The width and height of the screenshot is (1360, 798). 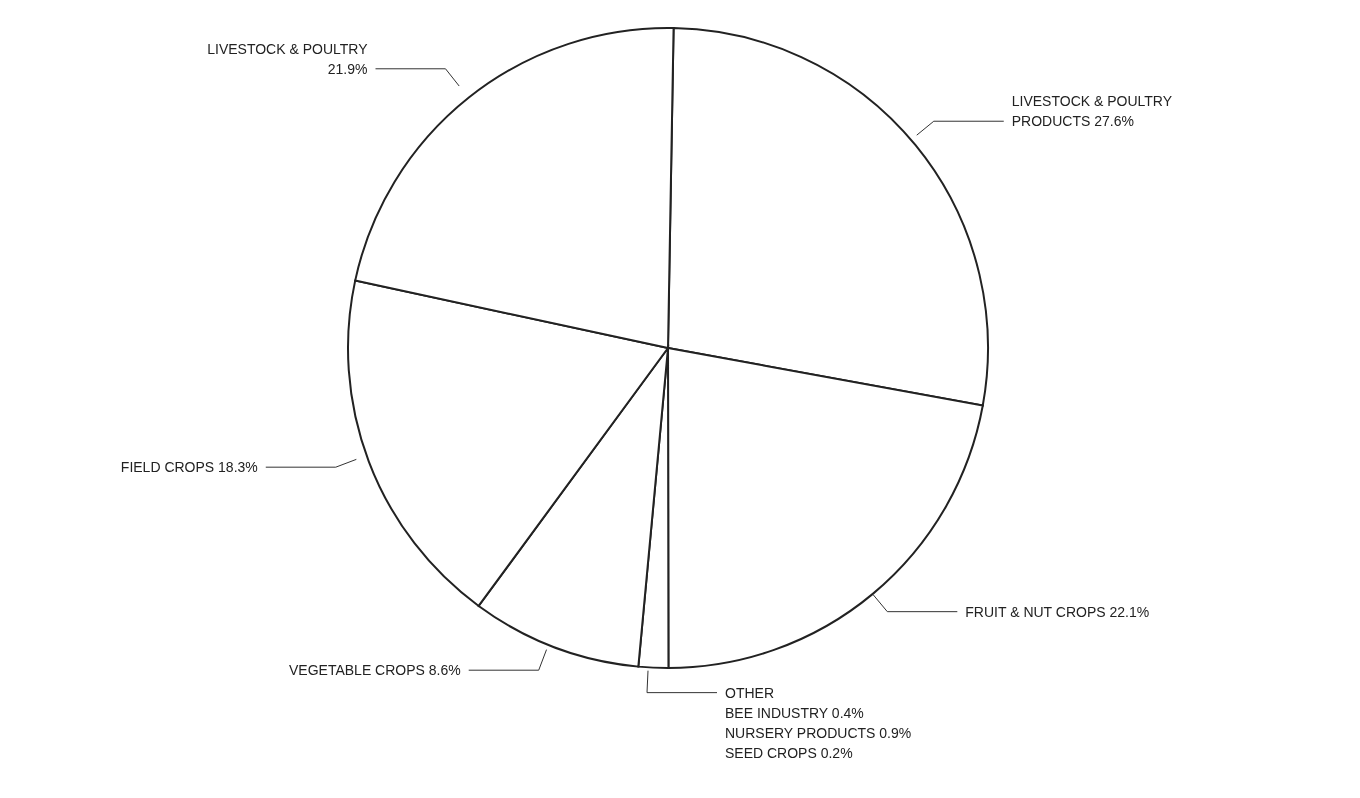 What do you see at coordinates (749, 692) in the screenshot?
I see `slice-label: OTHER` at bounding box center [749, 692].